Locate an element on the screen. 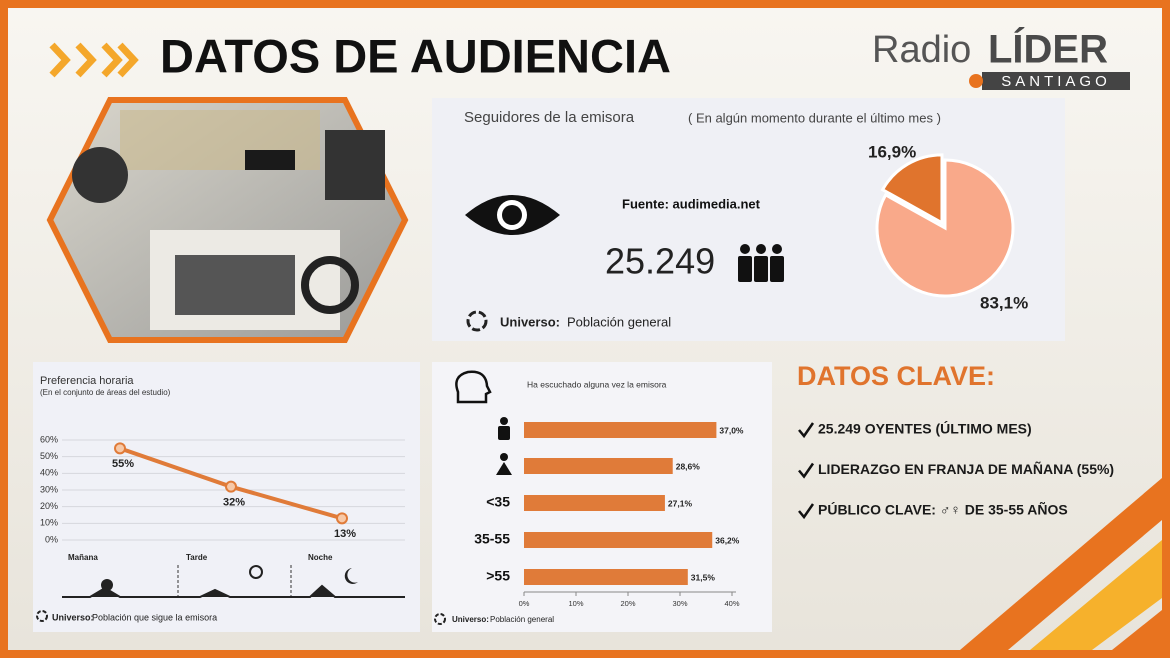  head-icon is located at coordinates (473, 387).